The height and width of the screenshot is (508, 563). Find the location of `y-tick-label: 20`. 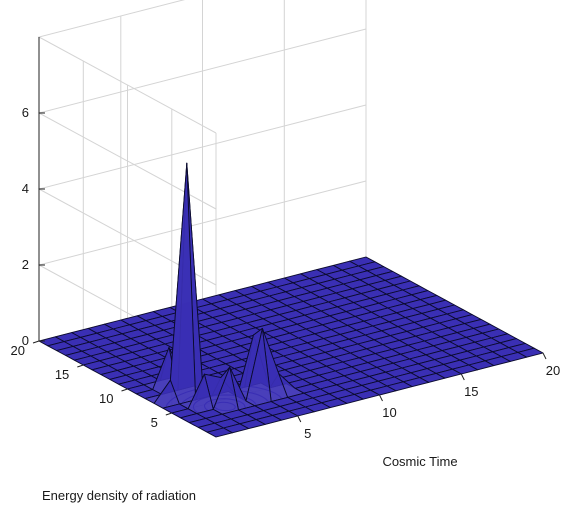

y-tick-label: 20 is located at coordinates (18, 350).